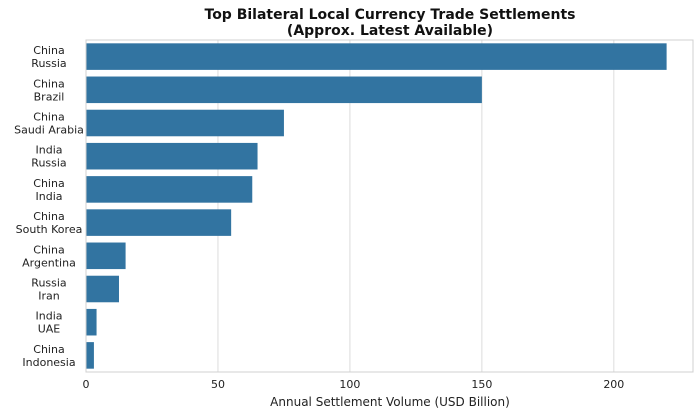 The width and height of the screenshot is (700, 415). I want to click on y-tick-label: China Indonesia, so click(48, 356).